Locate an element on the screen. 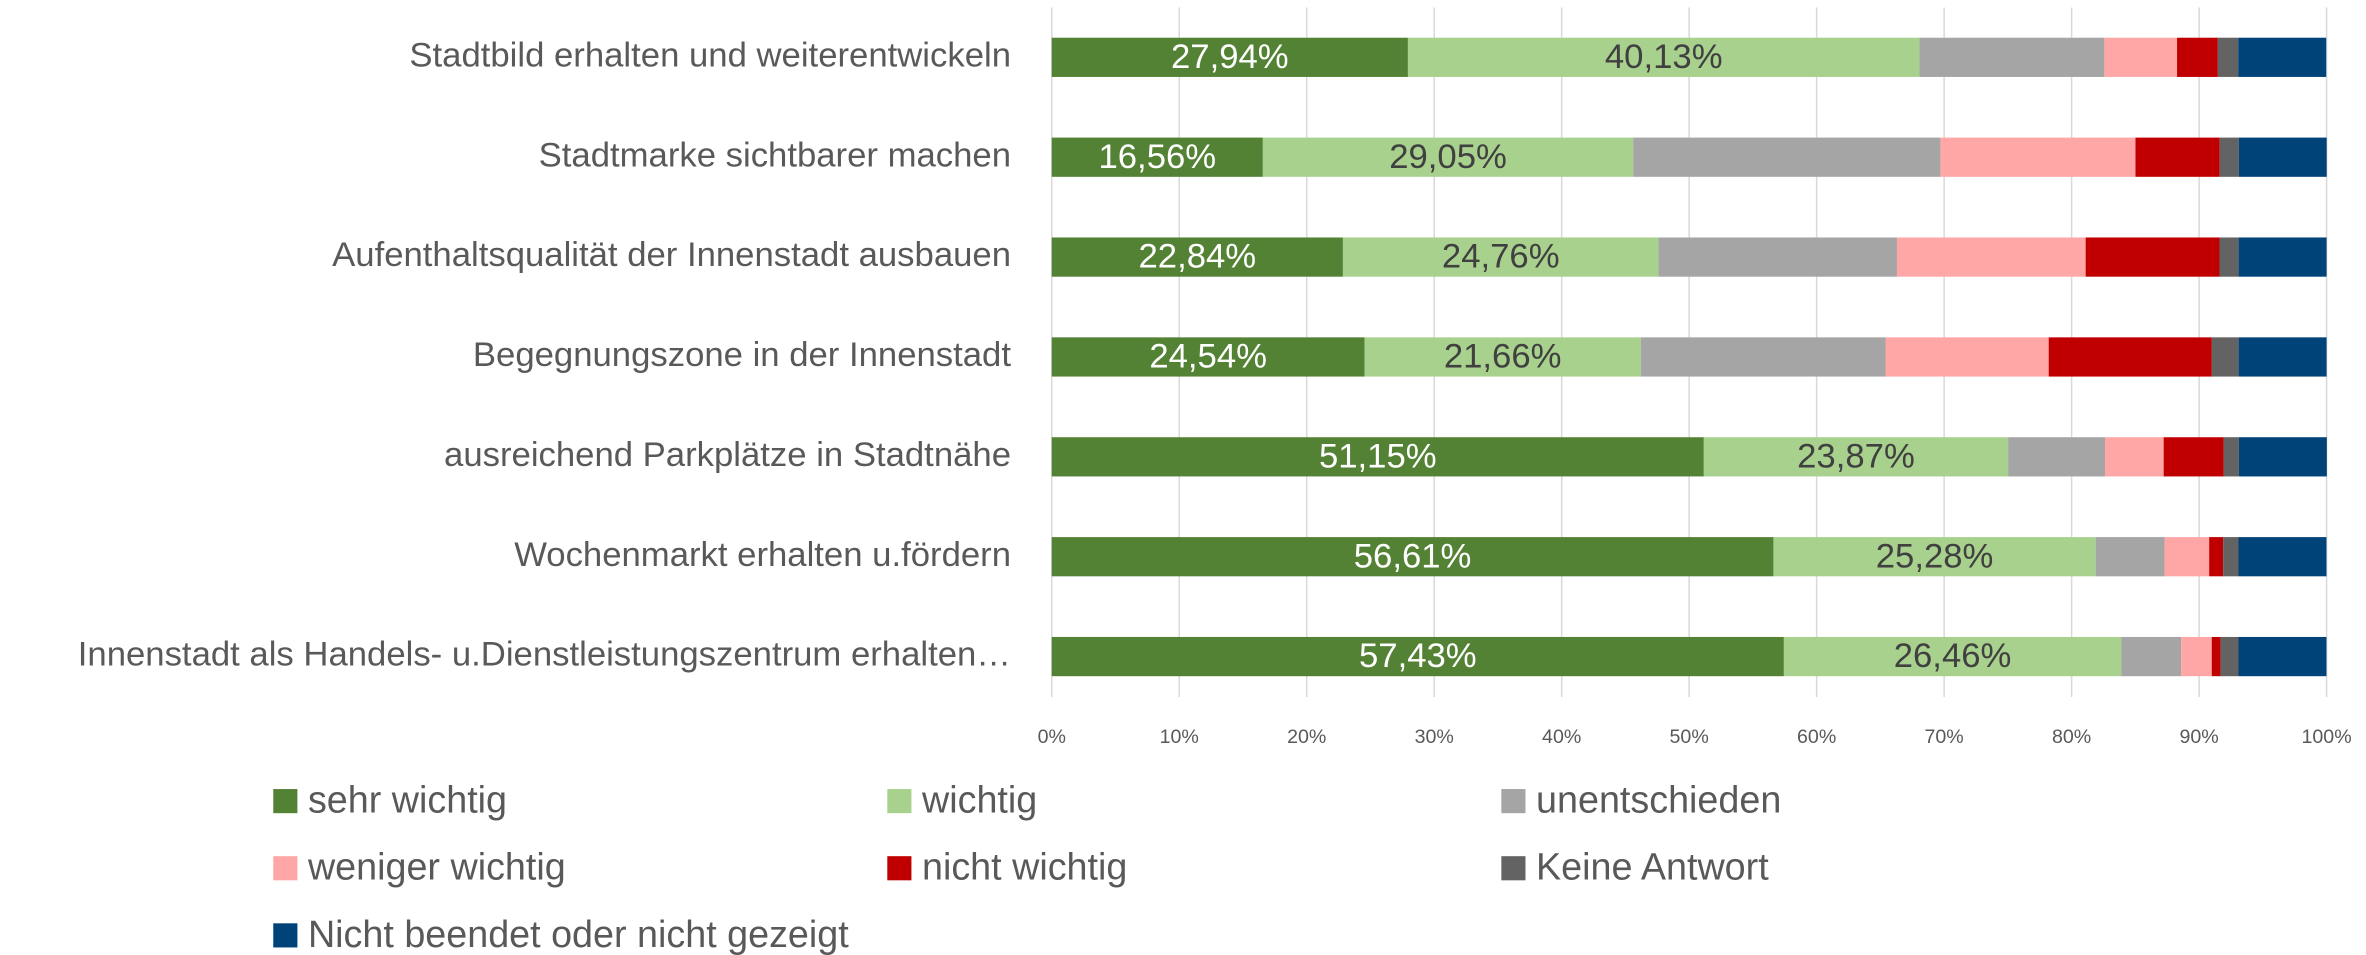  legend-label: wichtig is located at coordinates (979, 800).